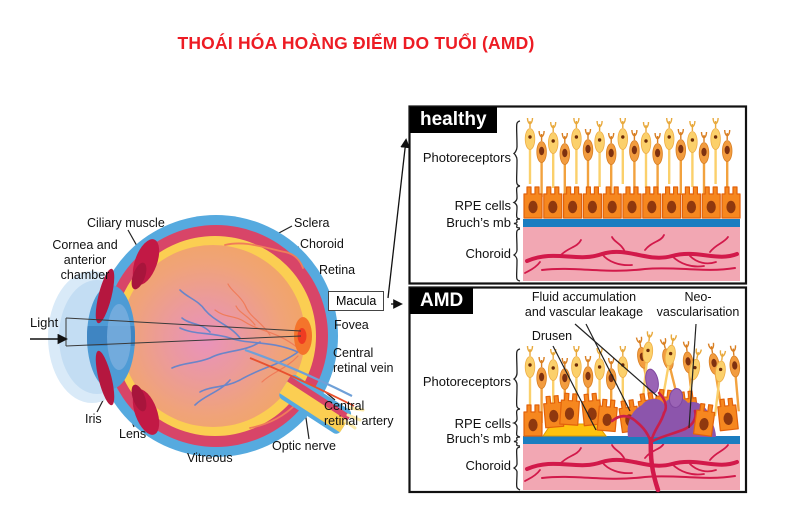 The image size is (800, 530). Describe the element at coordinates (363, 360) in the screenshot. I see `label-central-retinal-vein: Central retinal vein` at that location.